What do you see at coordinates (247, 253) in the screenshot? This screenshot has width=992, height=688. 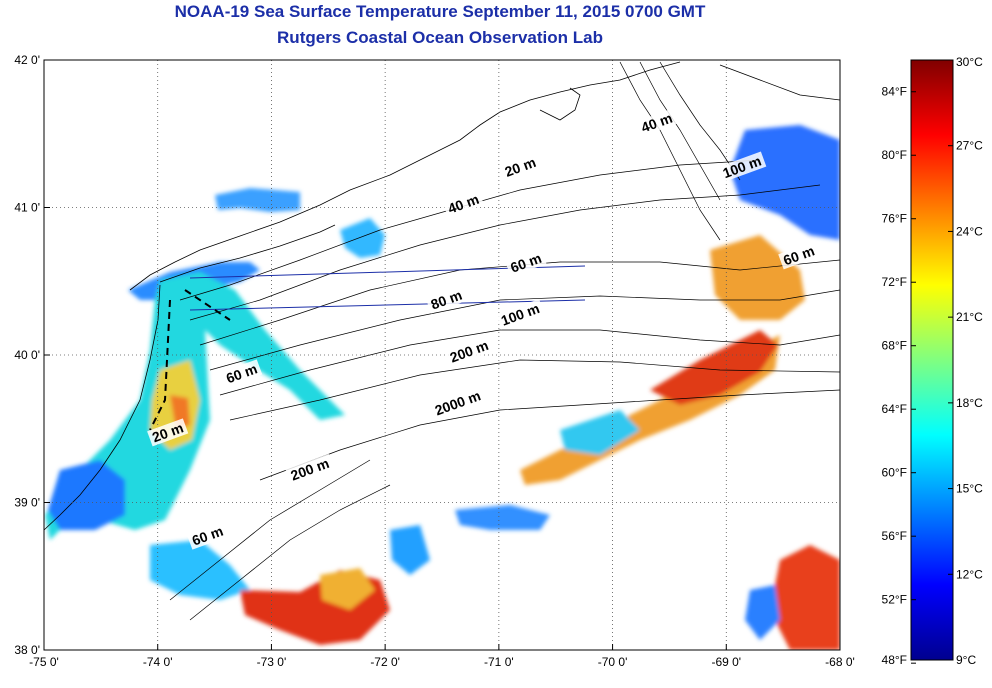 I see `coastline-long-island` at bounding box center [247, 253].